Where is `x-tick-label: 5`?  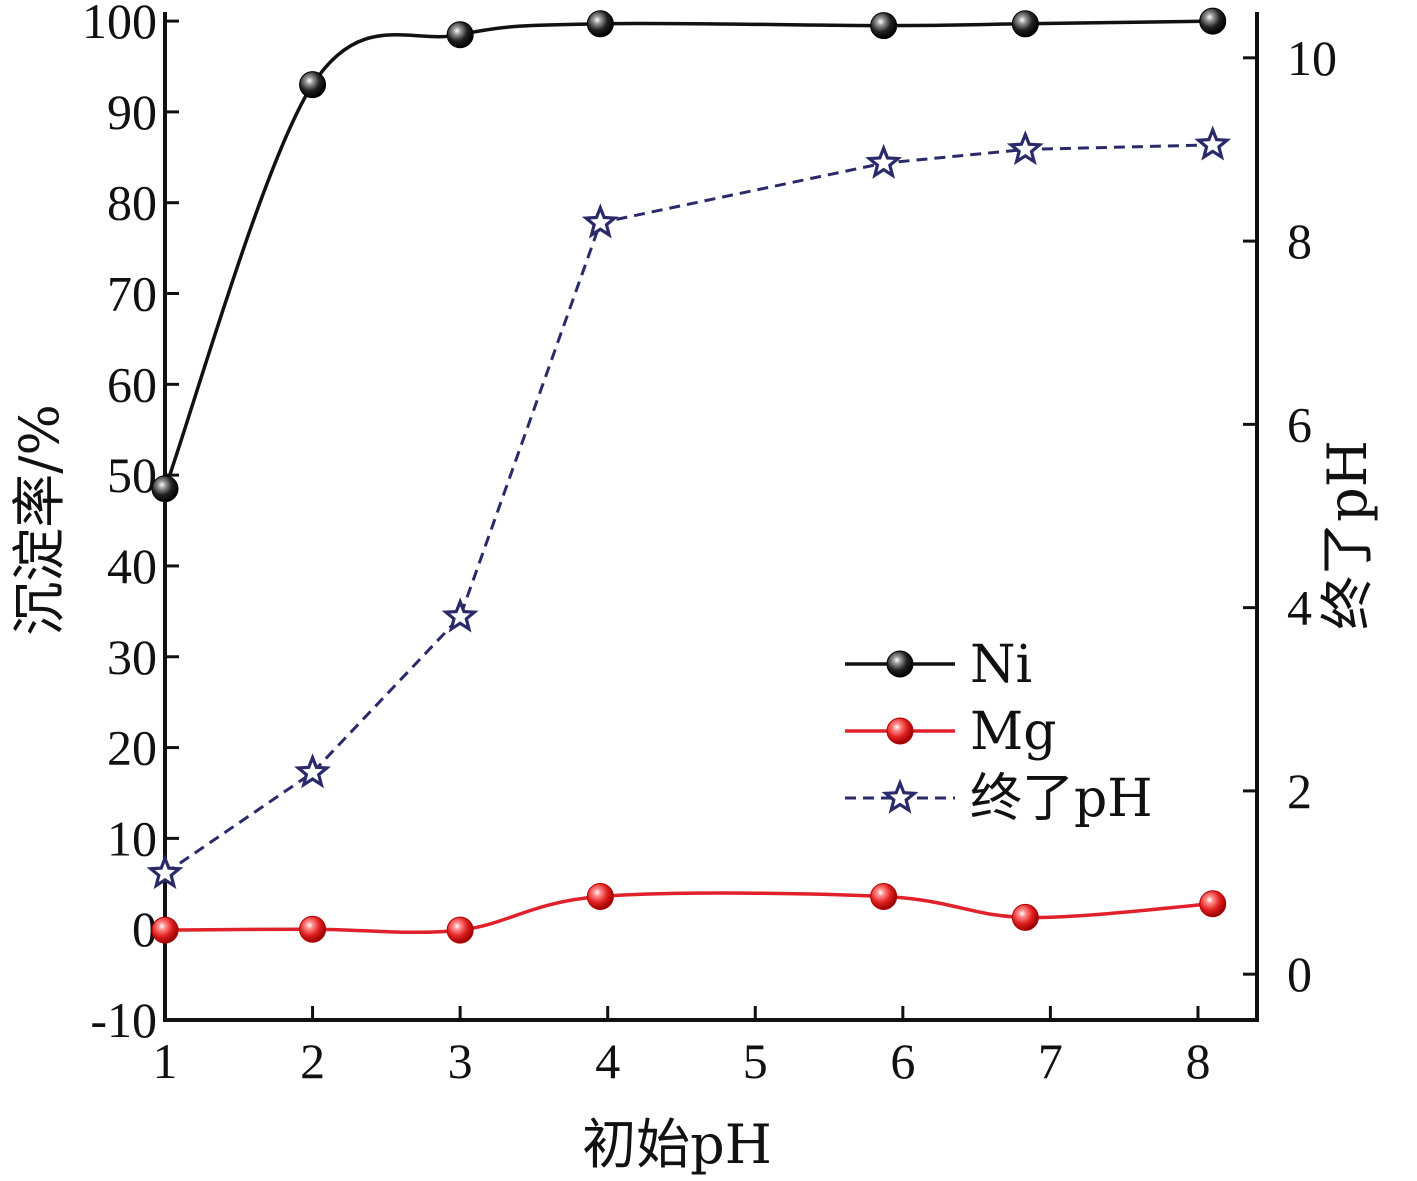 x-tick-label: 5 is located at coordinates (755, 1061).